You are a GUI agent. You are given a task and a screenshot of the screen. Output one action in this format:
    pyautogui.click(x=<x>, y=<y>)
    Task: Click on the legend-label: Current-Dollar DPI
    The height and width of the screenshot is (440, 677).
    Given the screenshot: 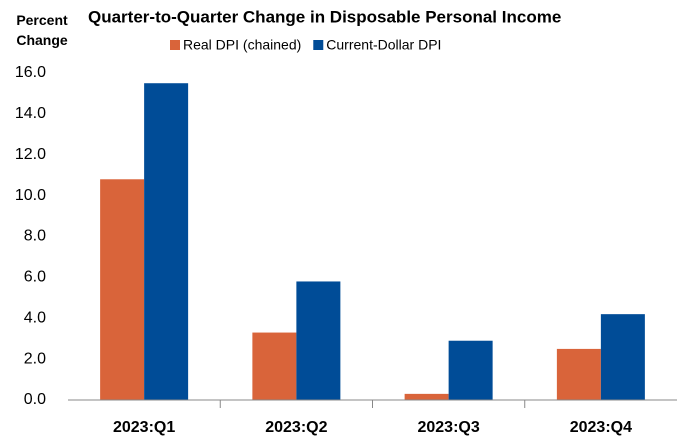 What is the action you would take?
    pyautogui.click(x=383, y=45)
    